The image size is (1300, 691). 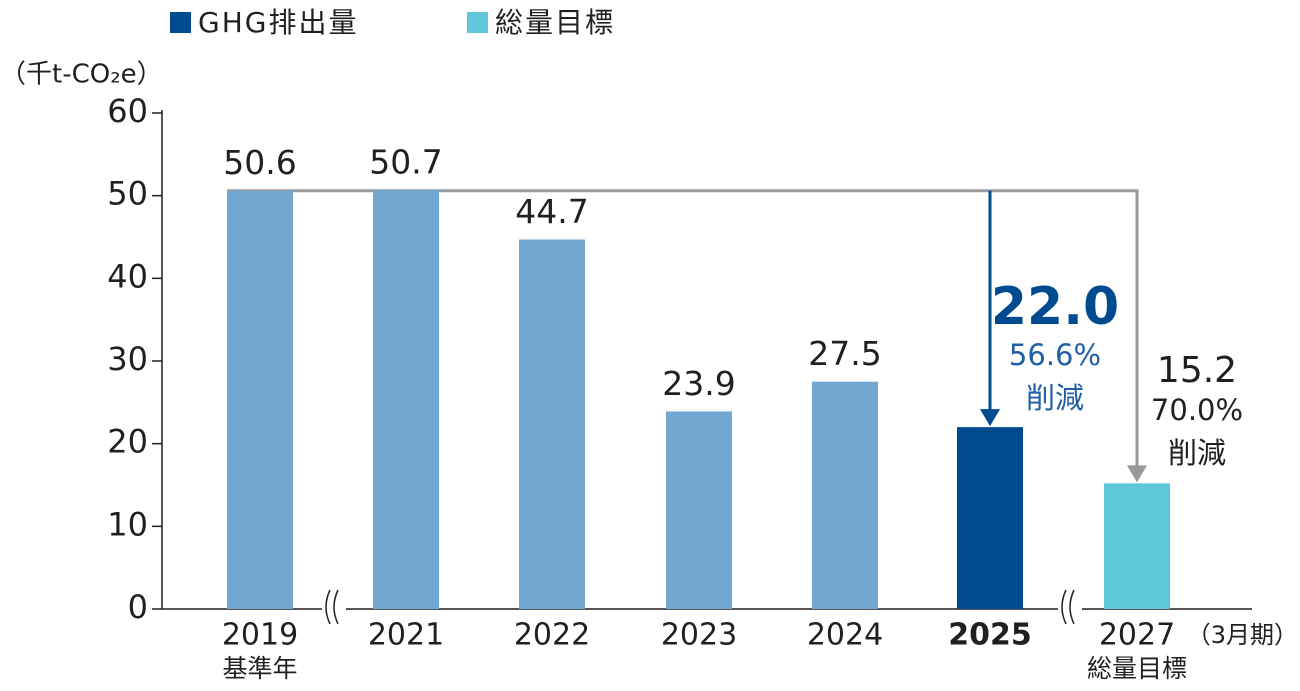 I want to click on y-tick-label: 20, so click(x=127, y=442).